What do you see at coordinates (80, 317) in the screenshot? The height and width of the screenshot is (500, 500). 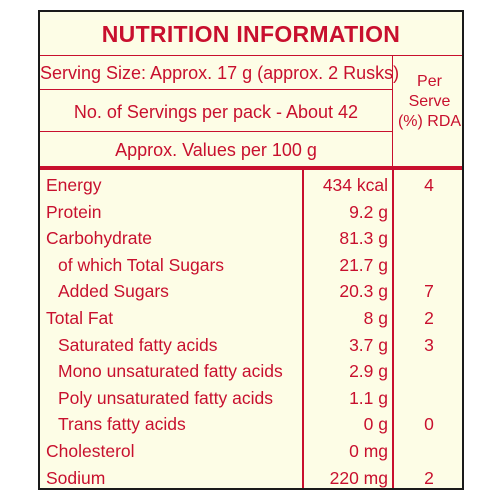 I see `nutrient-name: Total Fat` at bounding box center [80, 317].